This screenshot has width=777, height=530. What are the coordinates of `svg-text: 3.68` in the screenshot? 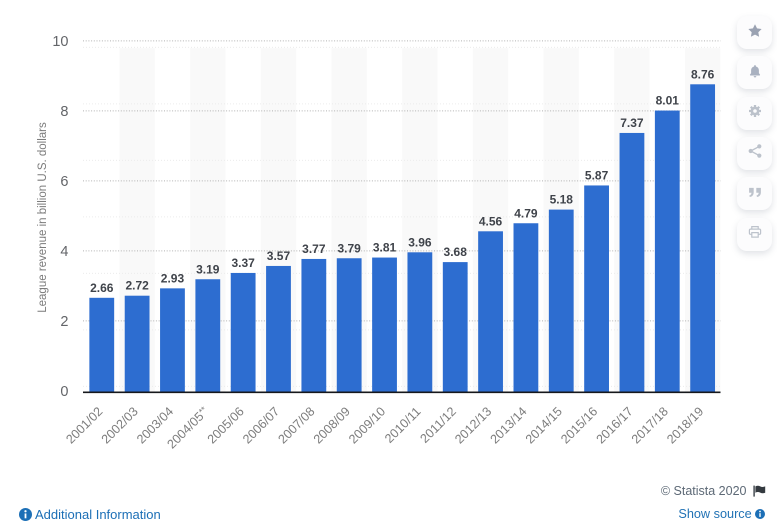 It's located at (456, 252).